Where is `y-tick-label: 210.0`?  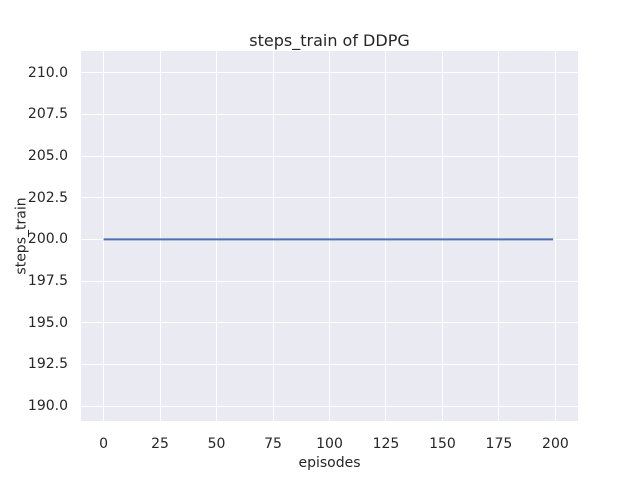 y-tick-label: 210.0 is located at coordinates (47, 72).